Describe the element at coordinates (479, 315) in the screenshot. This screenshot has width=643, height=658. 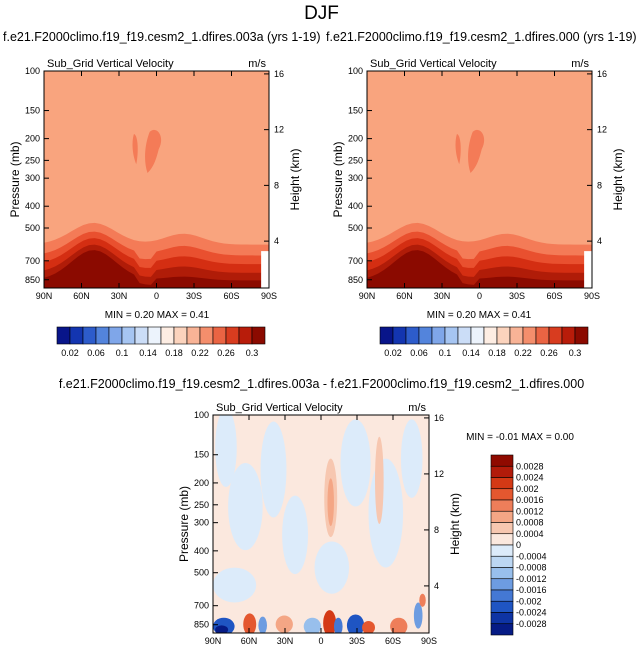
I see `panel-stats: MIN = 0.20 MAX = 0.41` at that location.